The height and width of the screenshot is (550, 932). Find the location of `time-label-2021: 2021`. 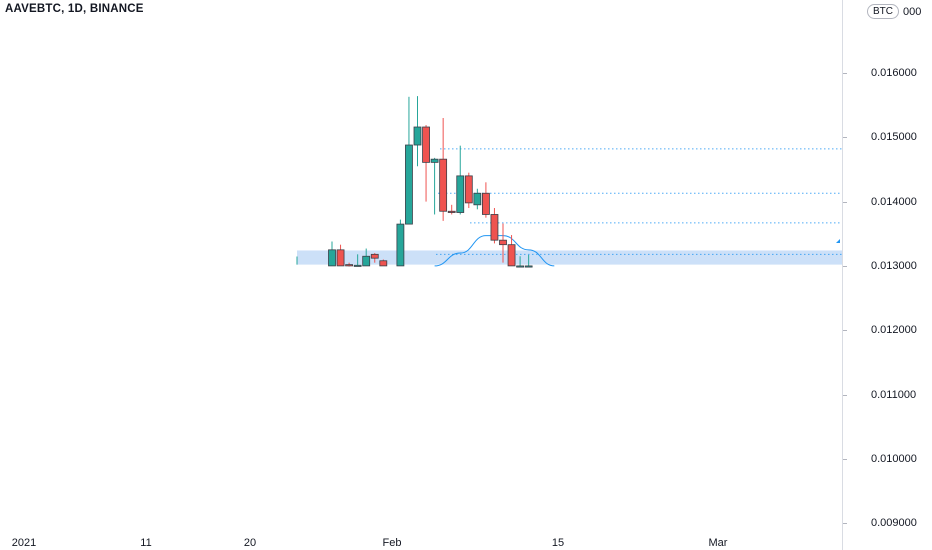

time-label-2021: 2021 is located at coordinates (24, 543).